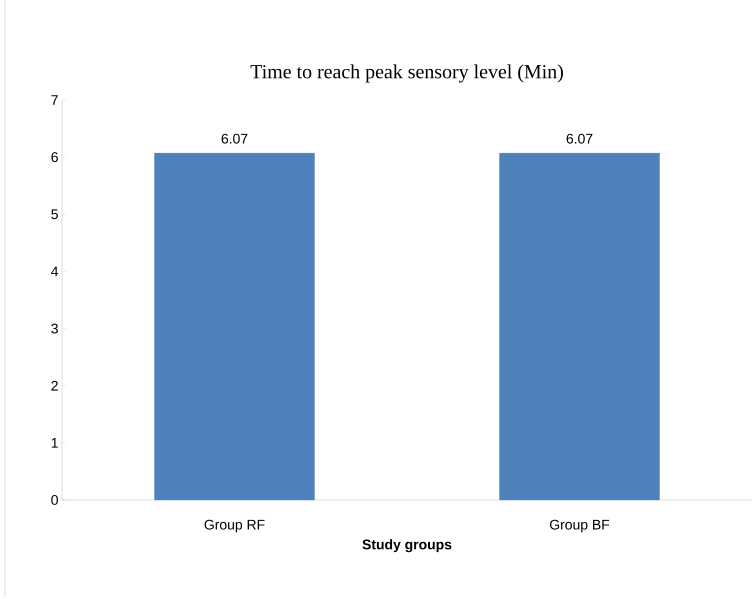 This screenshot has height=599, width=754. What do you see at coordinates (54, 157) in the screenshot?
I see `y-tick-label: 6` at bounding box center [54, 157].